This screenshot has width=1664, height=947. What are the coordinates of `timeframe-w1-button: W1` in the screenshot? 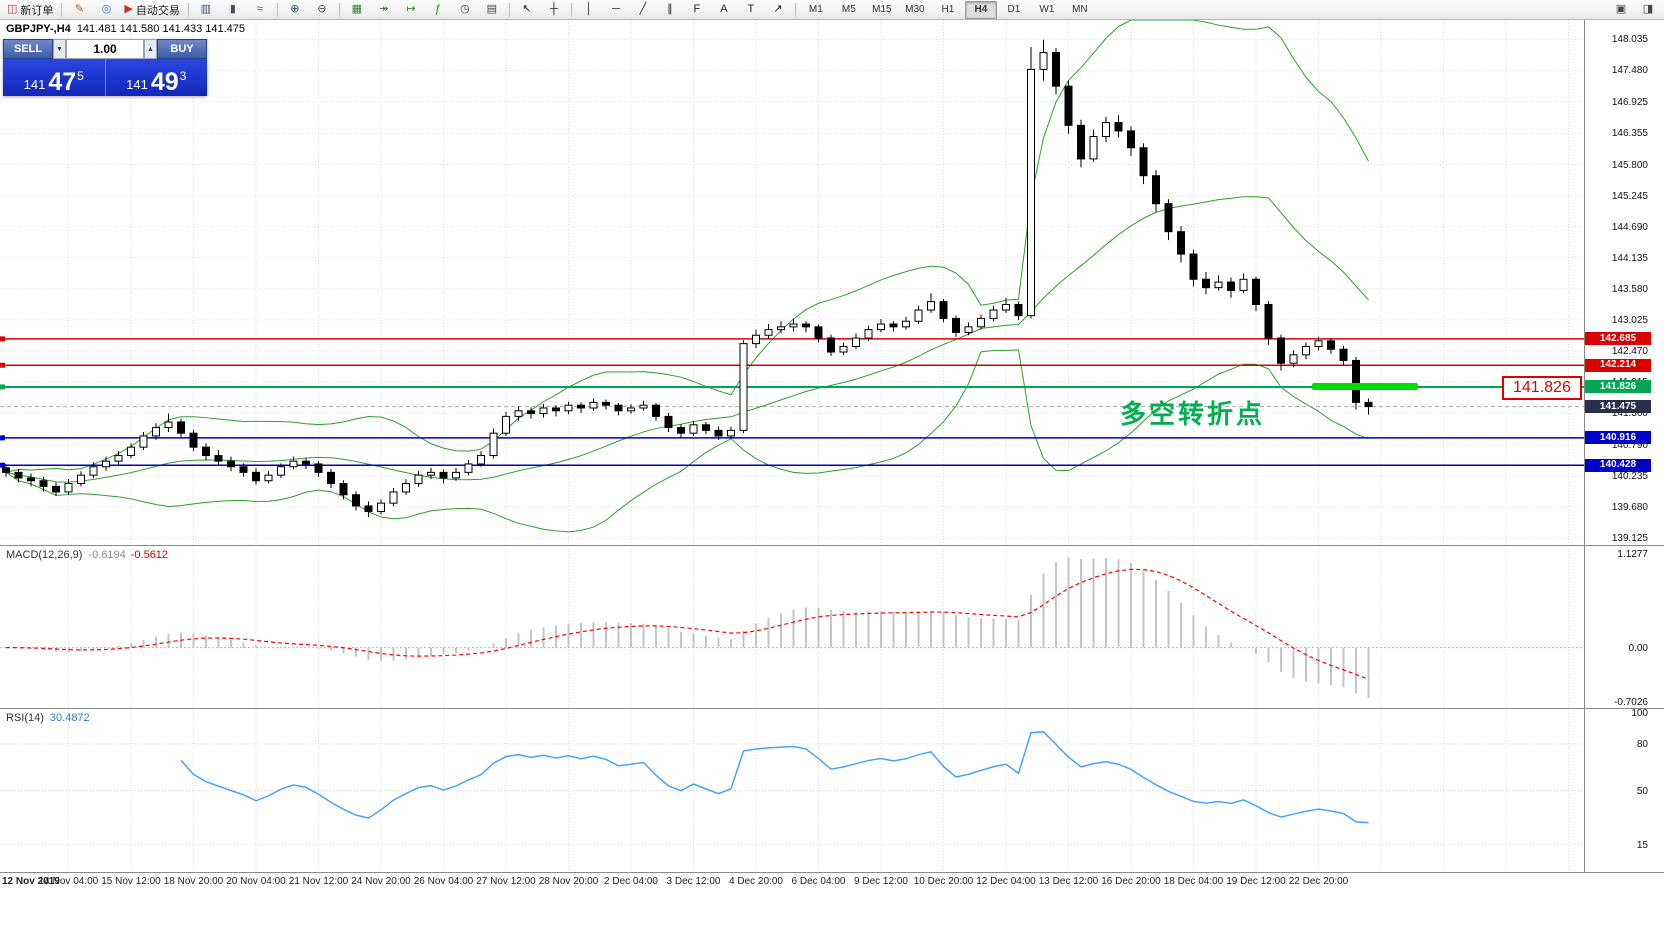 It's located at (1047, 9).